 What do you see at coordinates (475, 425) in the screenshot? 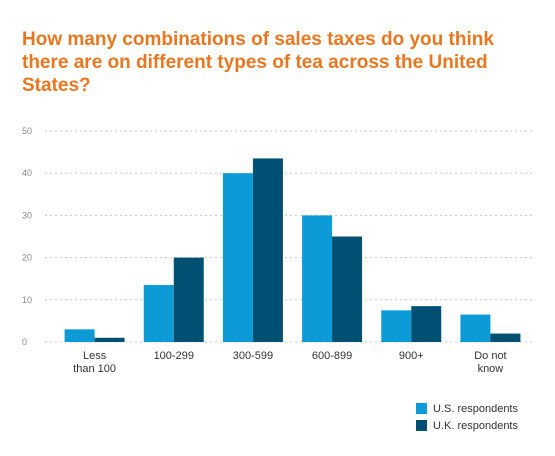
I see `legend-label-uk: U.K. respondents` at bounding box center [475, 425].